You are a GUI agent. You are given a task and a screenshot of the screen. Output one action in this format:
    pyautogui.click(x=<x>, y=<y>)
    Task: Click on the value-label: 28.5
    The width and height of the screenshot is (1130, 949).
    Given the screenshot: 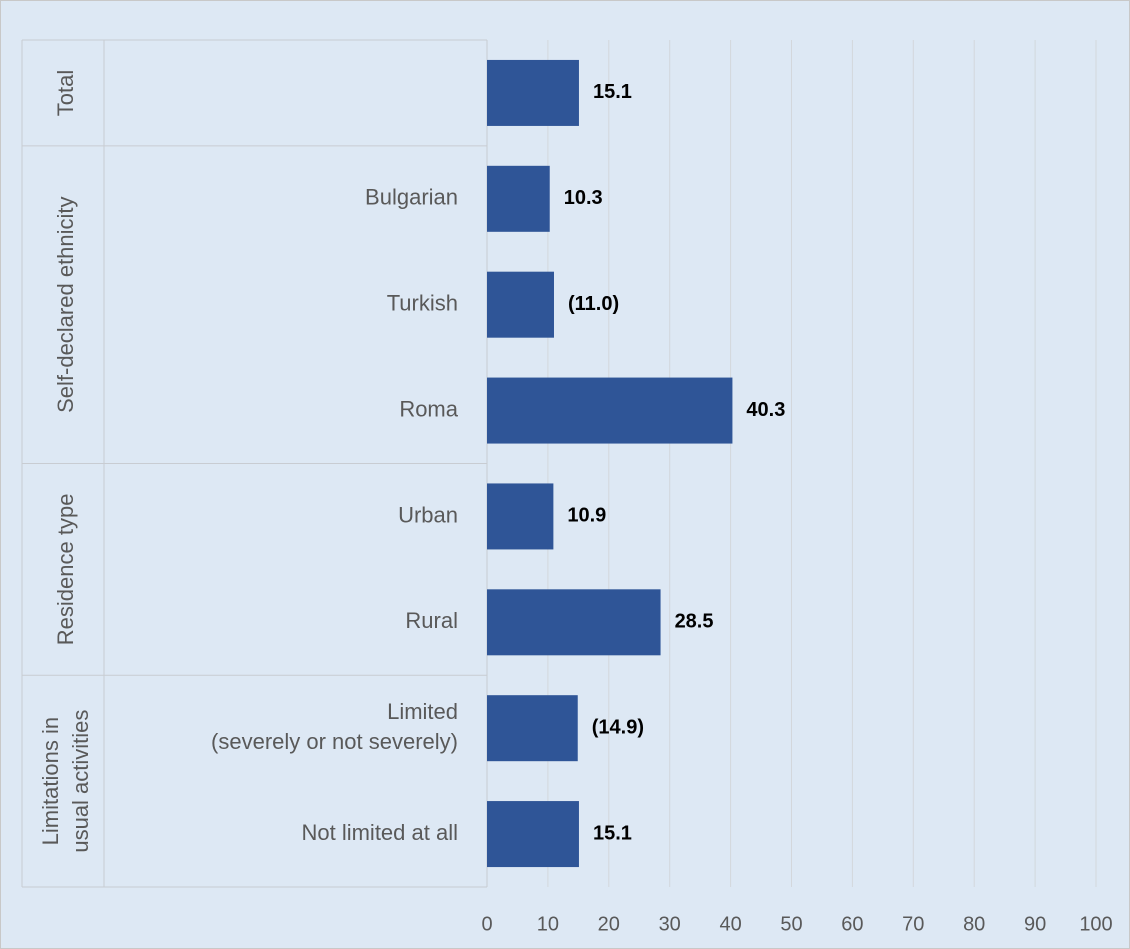 What is the action you would take?
    pyautogui.click(x=694, y=622)
    